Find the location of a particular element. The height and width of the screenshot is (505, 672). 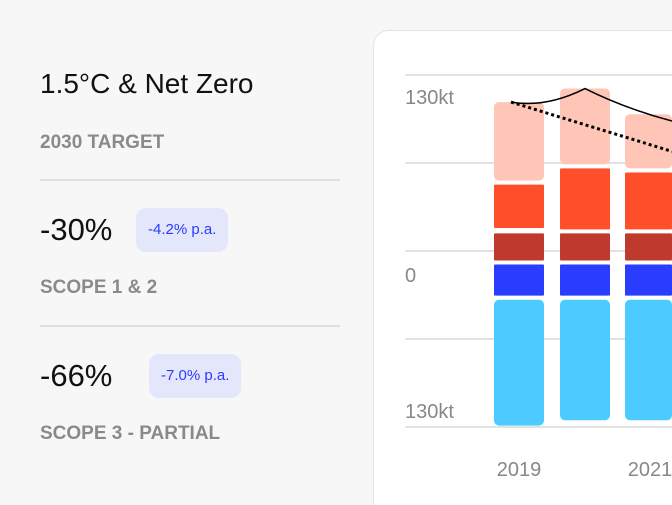

solid-trend-line is located at coordinates (591, 104).